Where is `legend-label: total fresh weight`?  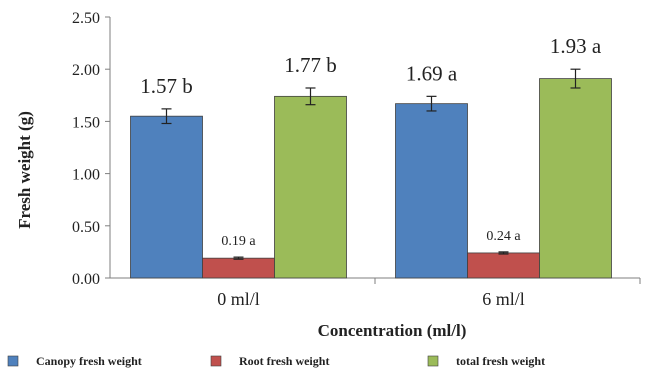 legend-label: total fresh weight is located at coordinates (500, 361).